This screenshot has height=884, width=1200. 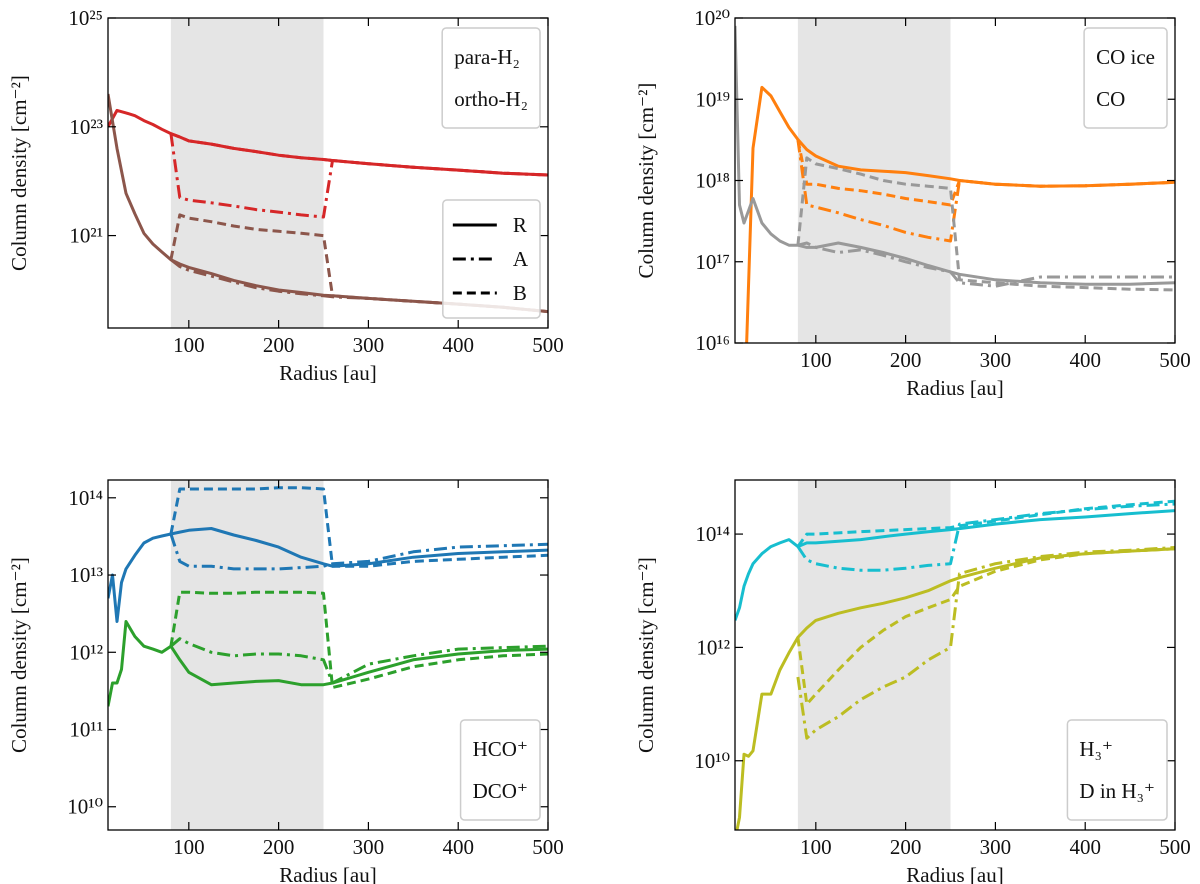 I want to click on y-tick-label: 10¹³, so click(x=86, y=575).